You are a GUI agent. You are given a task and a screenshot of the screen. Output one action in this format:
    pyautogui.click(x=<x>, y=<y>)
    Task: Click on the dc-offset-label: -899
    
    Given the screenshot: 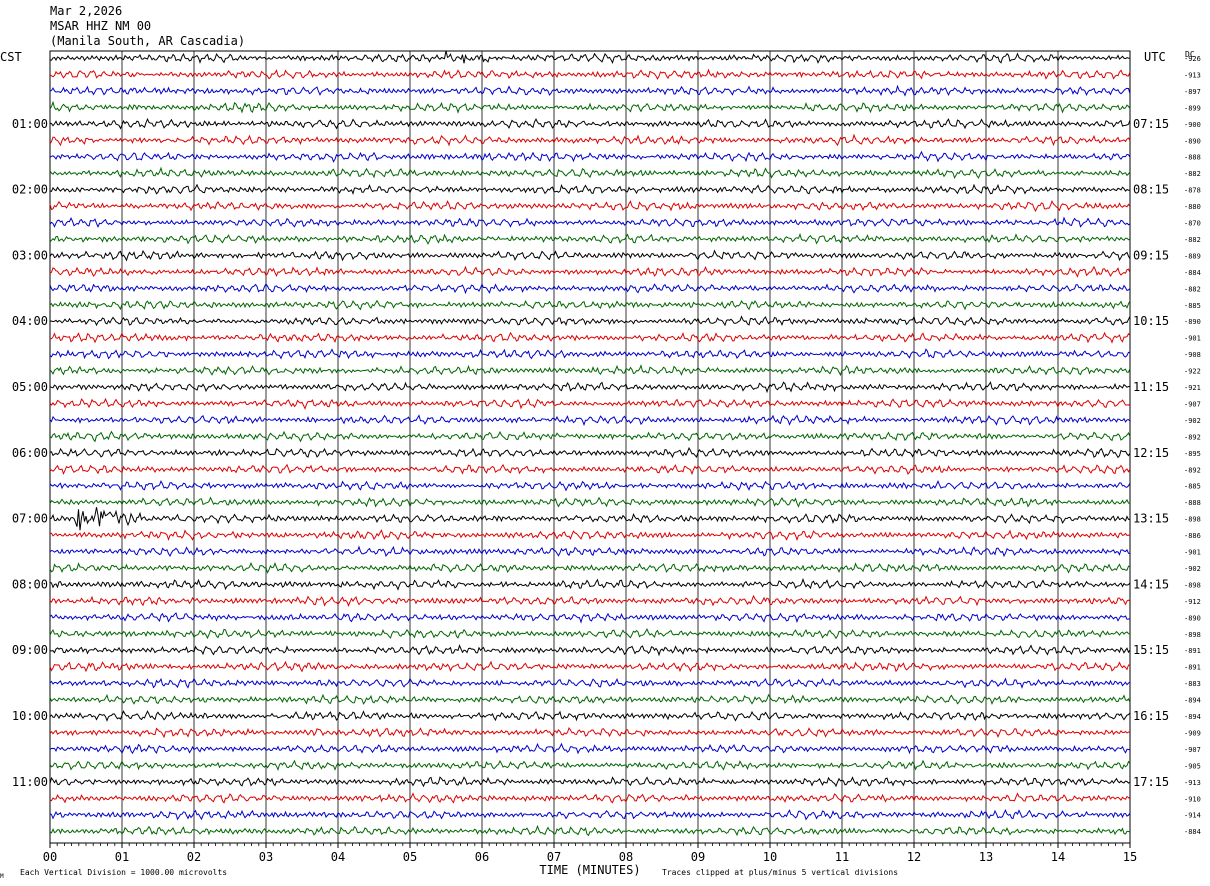 What is the action you would take?
    pyautogui.click(x=1192, y=108)
    